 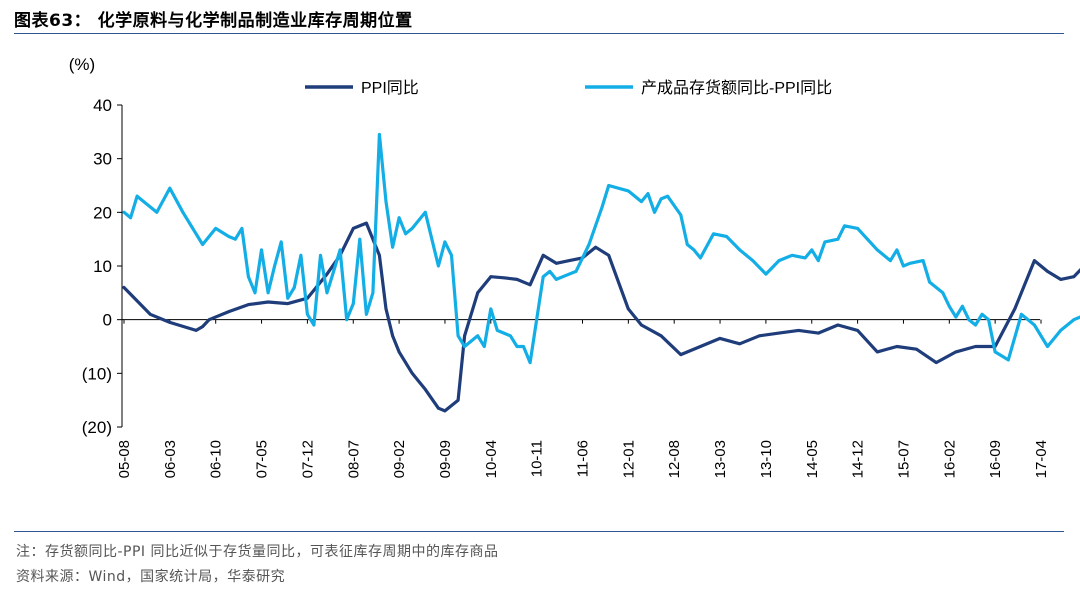 What do you see at coordinates (390, 88) in the screenshot?
I see `legend-label-1: PPI同比` at bounding box center [390, 88].